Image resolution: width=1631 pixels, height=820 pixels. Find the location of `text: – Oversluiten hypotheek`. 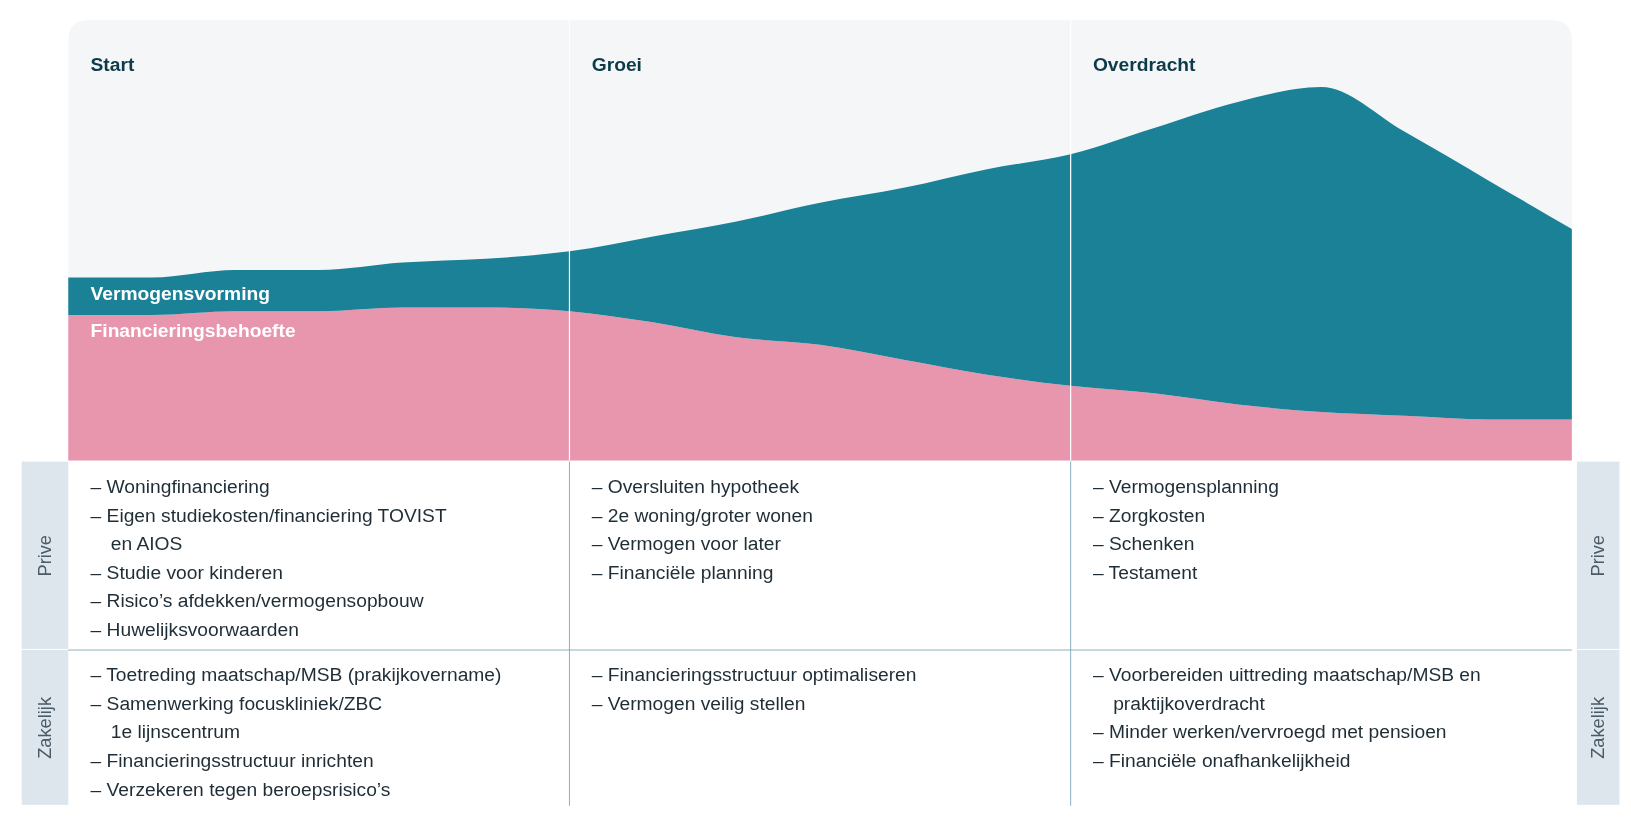

text: – Oversluiten hypotheek is located at coordinates (695, 486).